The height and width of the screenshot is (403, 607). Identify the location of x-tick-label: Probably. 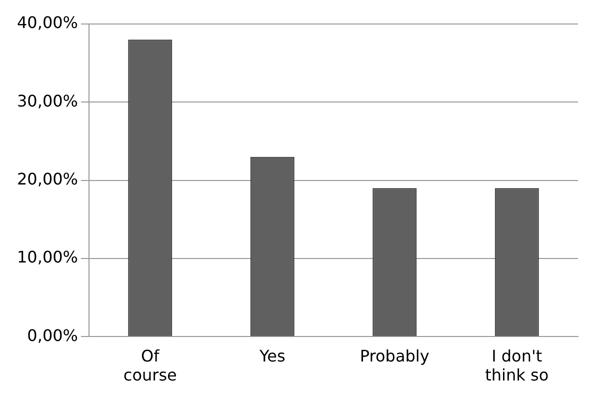
(395, 356).